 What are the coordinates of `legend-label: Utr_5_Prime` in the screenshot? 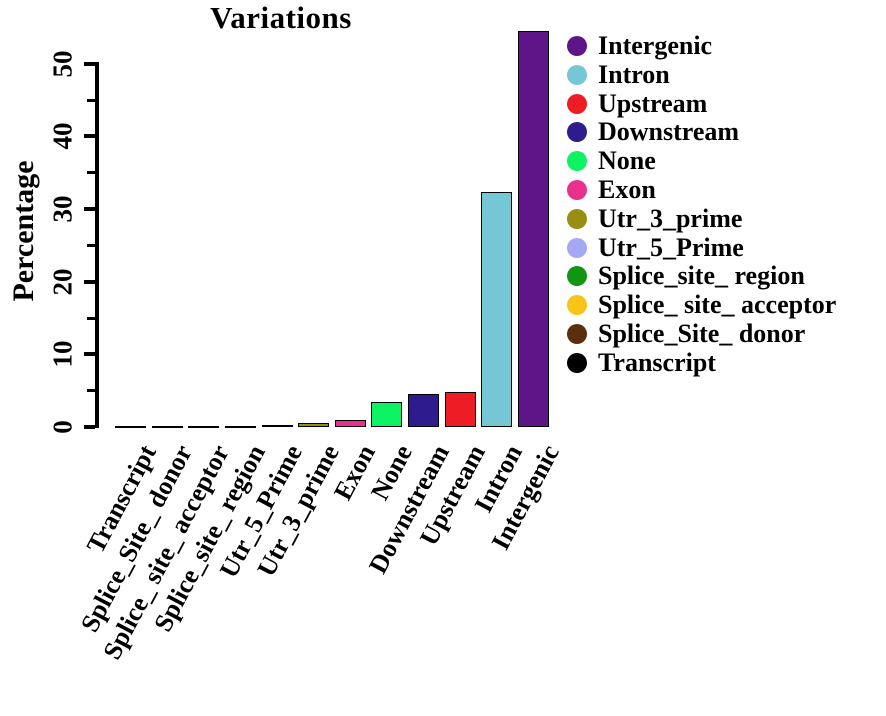 It's located at (671, 247).